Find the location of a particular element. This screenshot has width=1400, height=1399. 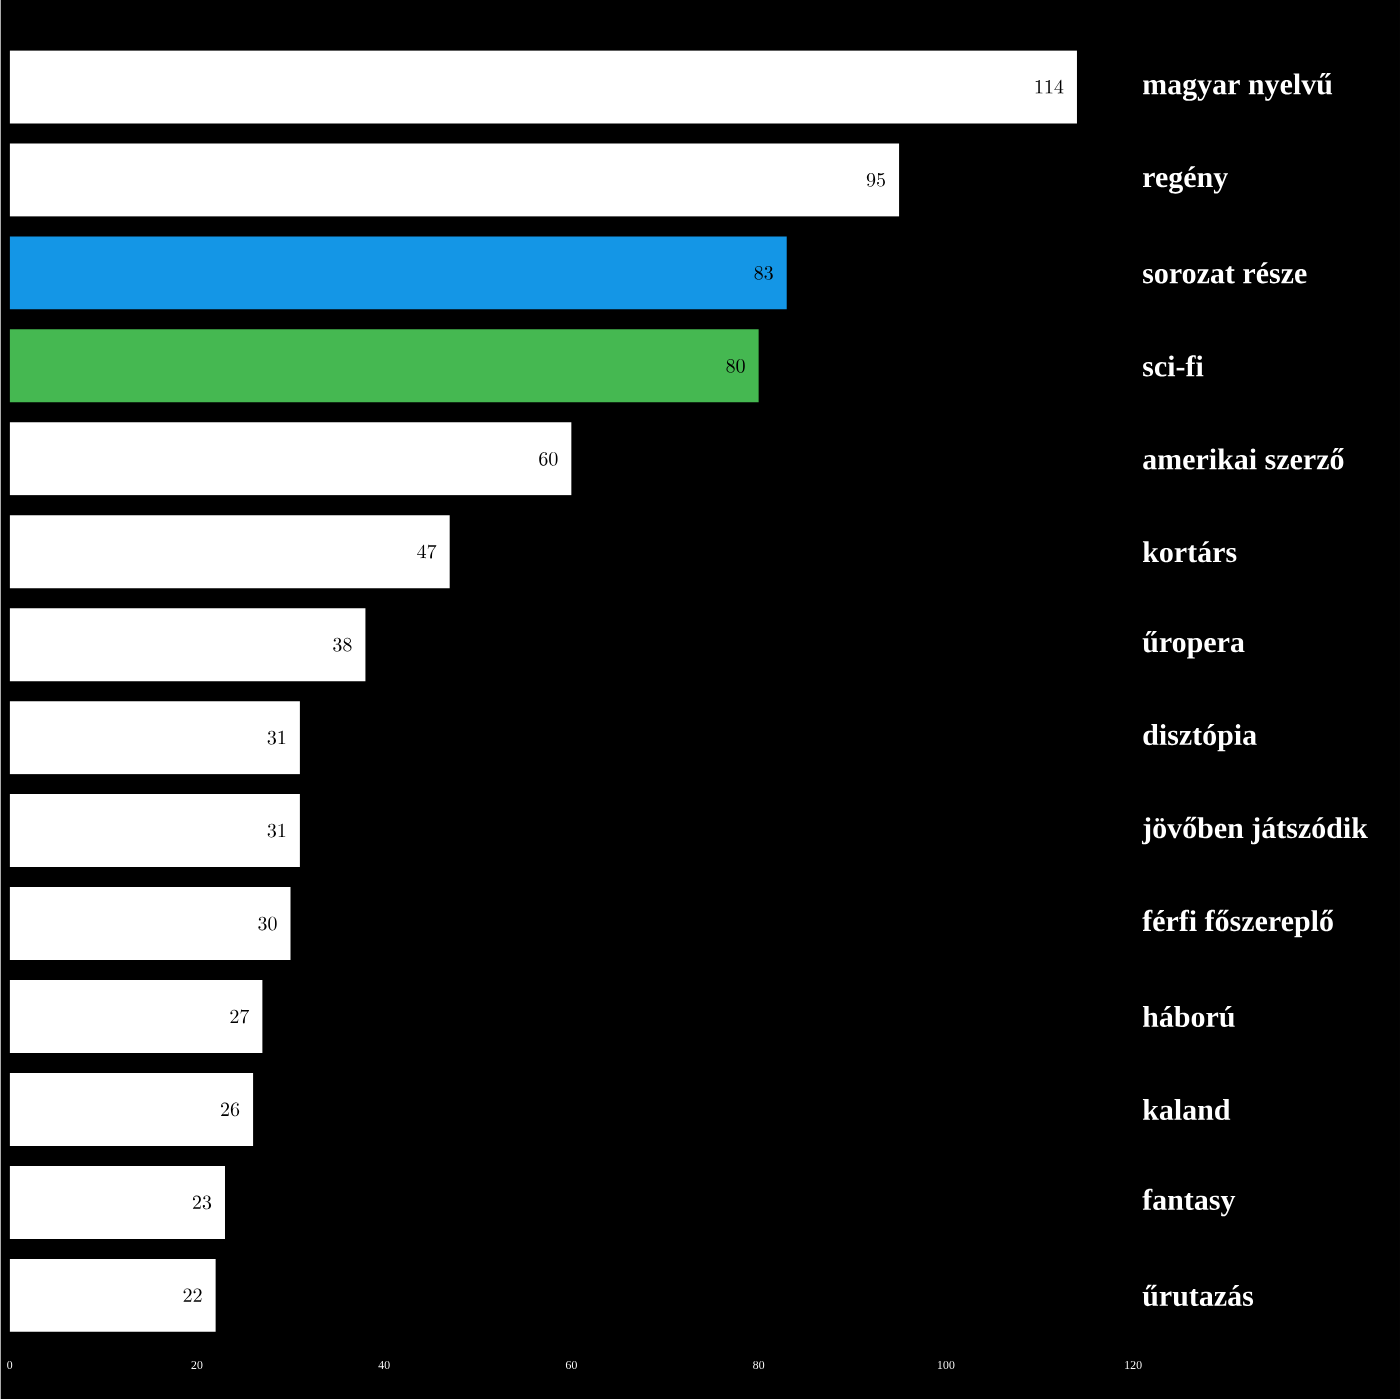

x-tick-label: 60 is located at coordinates (571, 1364).